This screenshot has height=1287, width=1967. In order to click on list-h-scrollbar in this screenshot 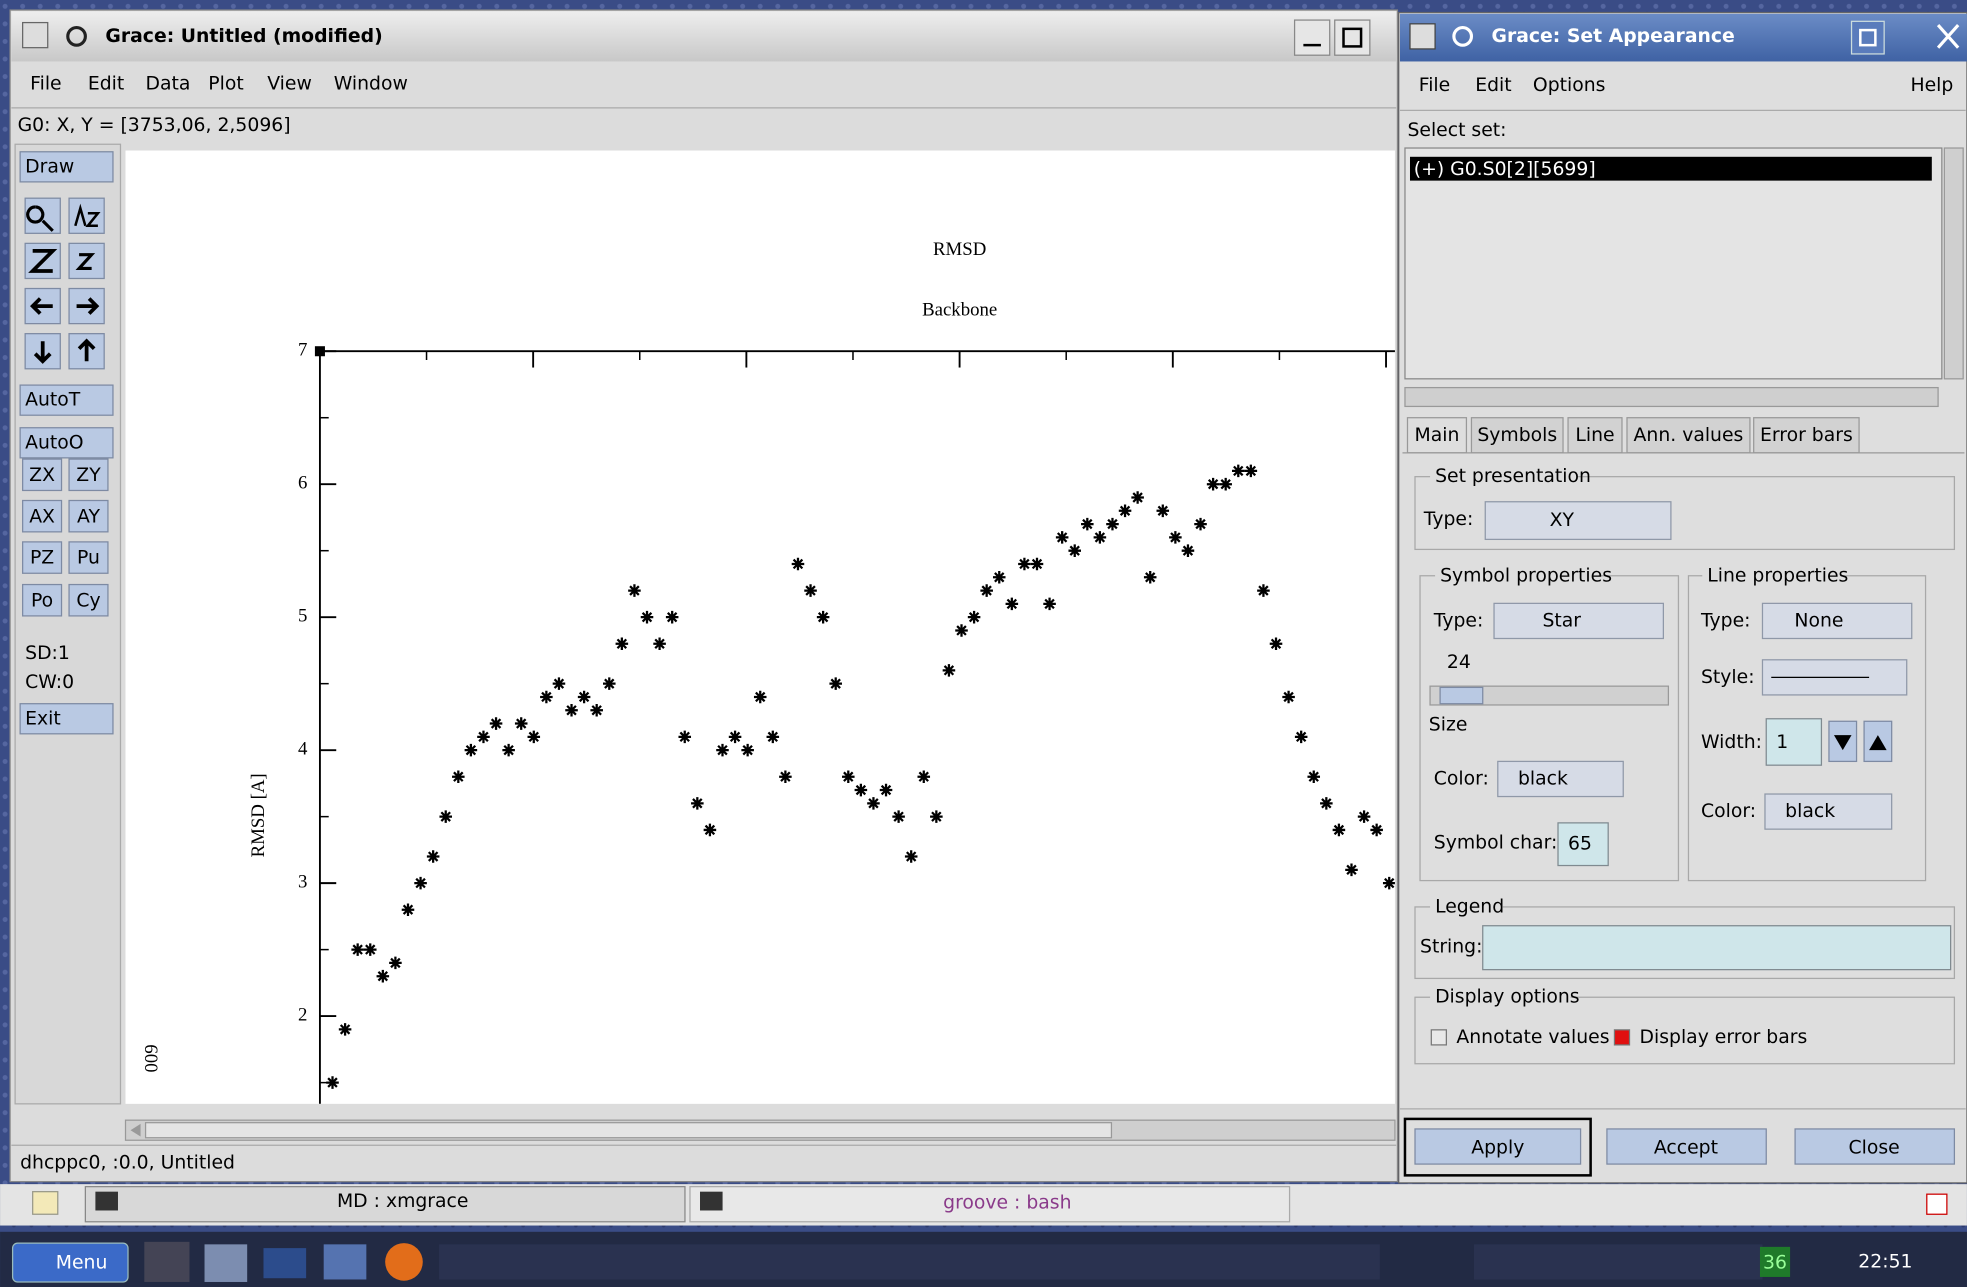, I will do `click(1671, 397)`.